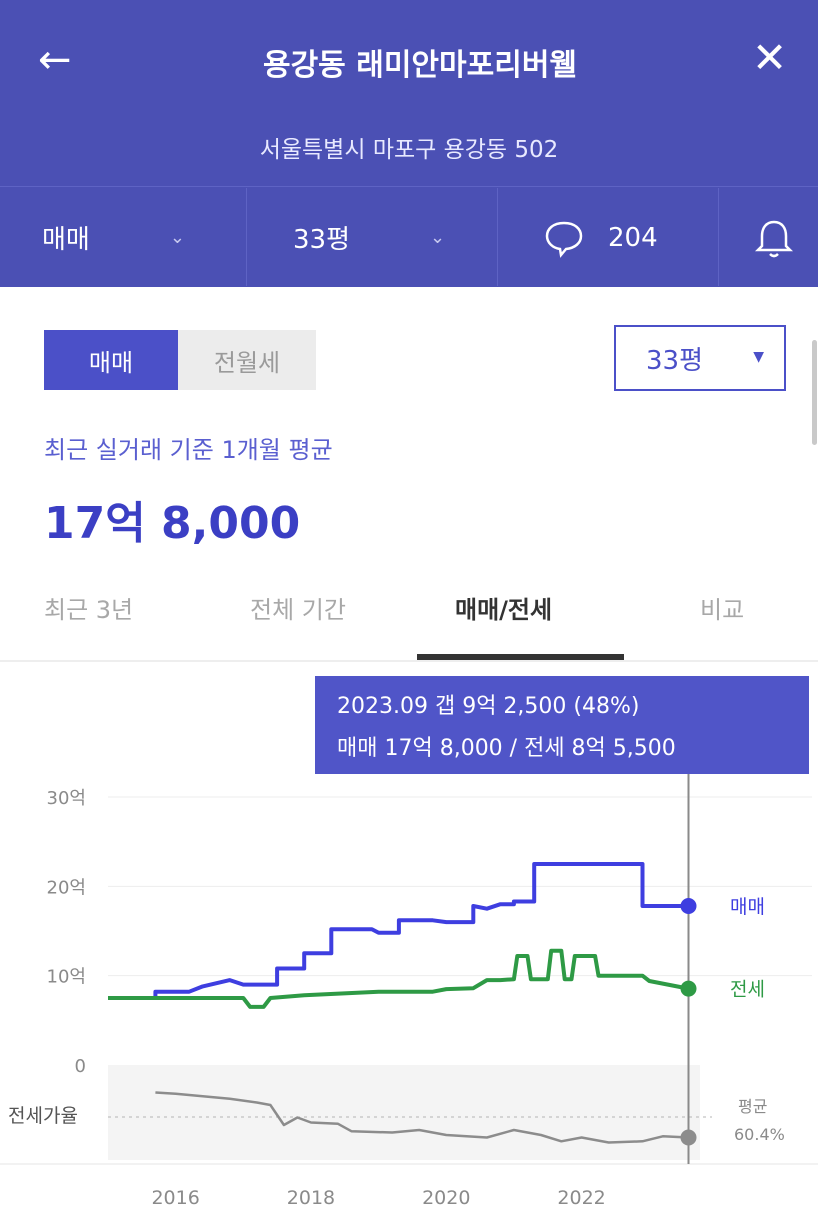 The image size is (827, 1231). I want to click on sale-series-label: 매매, so click(747, 907).